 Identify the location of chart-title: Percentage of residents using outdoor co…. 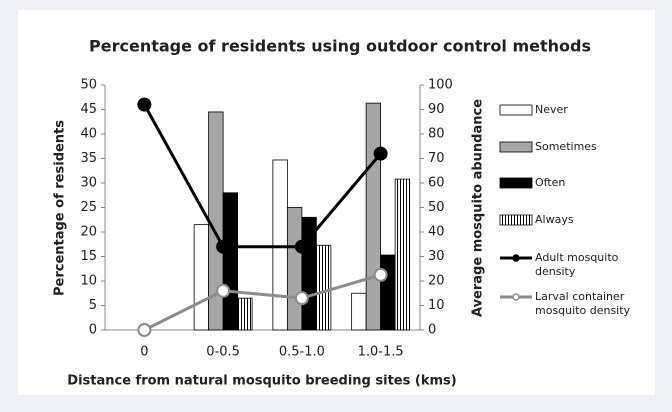
(340, 46).